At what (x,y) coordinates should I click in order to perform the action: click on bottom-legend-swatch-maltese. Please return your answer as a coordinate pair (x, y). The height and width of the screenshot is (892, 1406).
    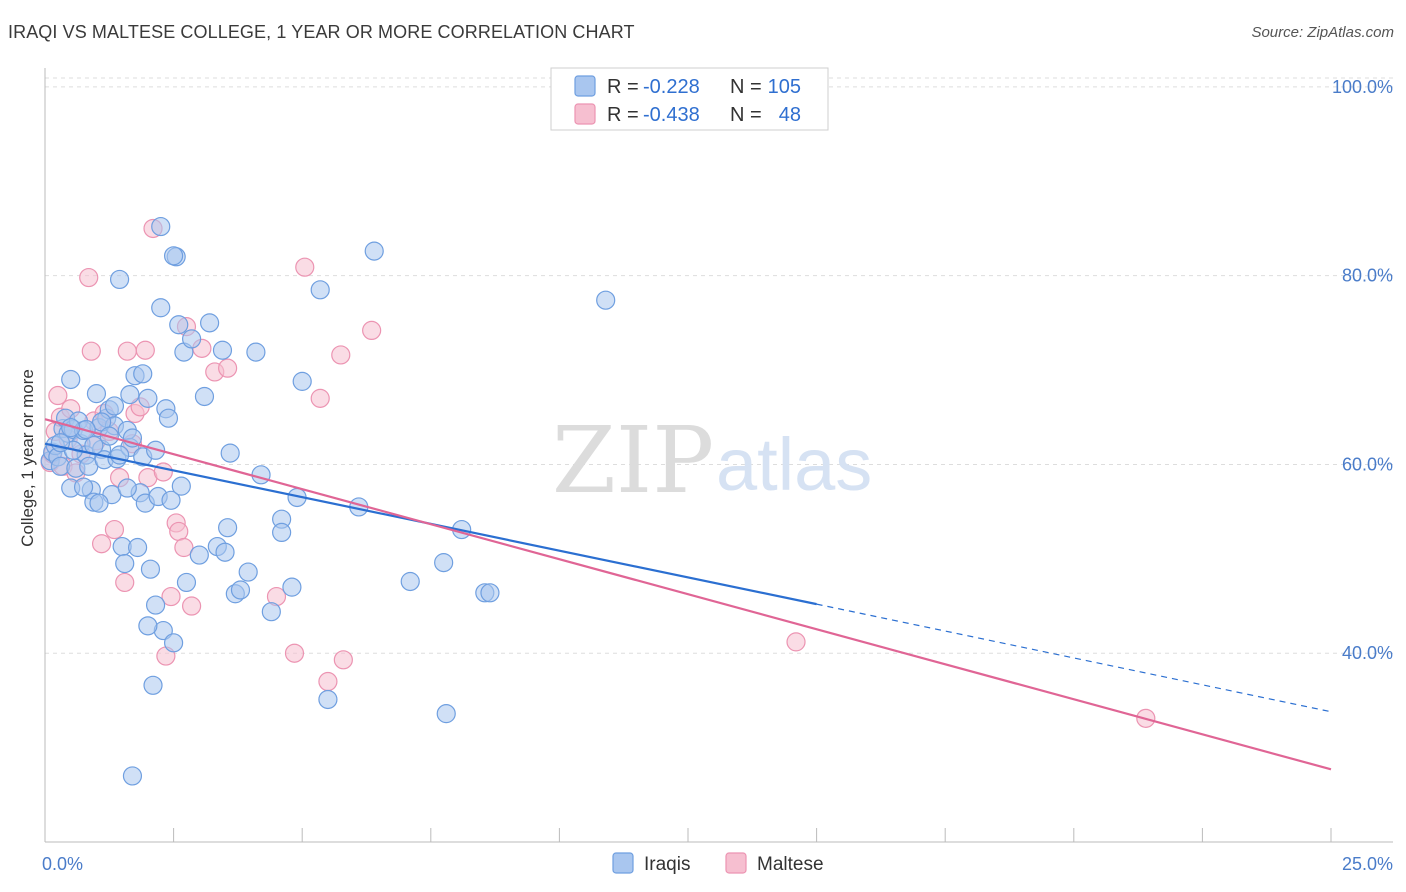
    Looking at the image, I should click on (736, 863).